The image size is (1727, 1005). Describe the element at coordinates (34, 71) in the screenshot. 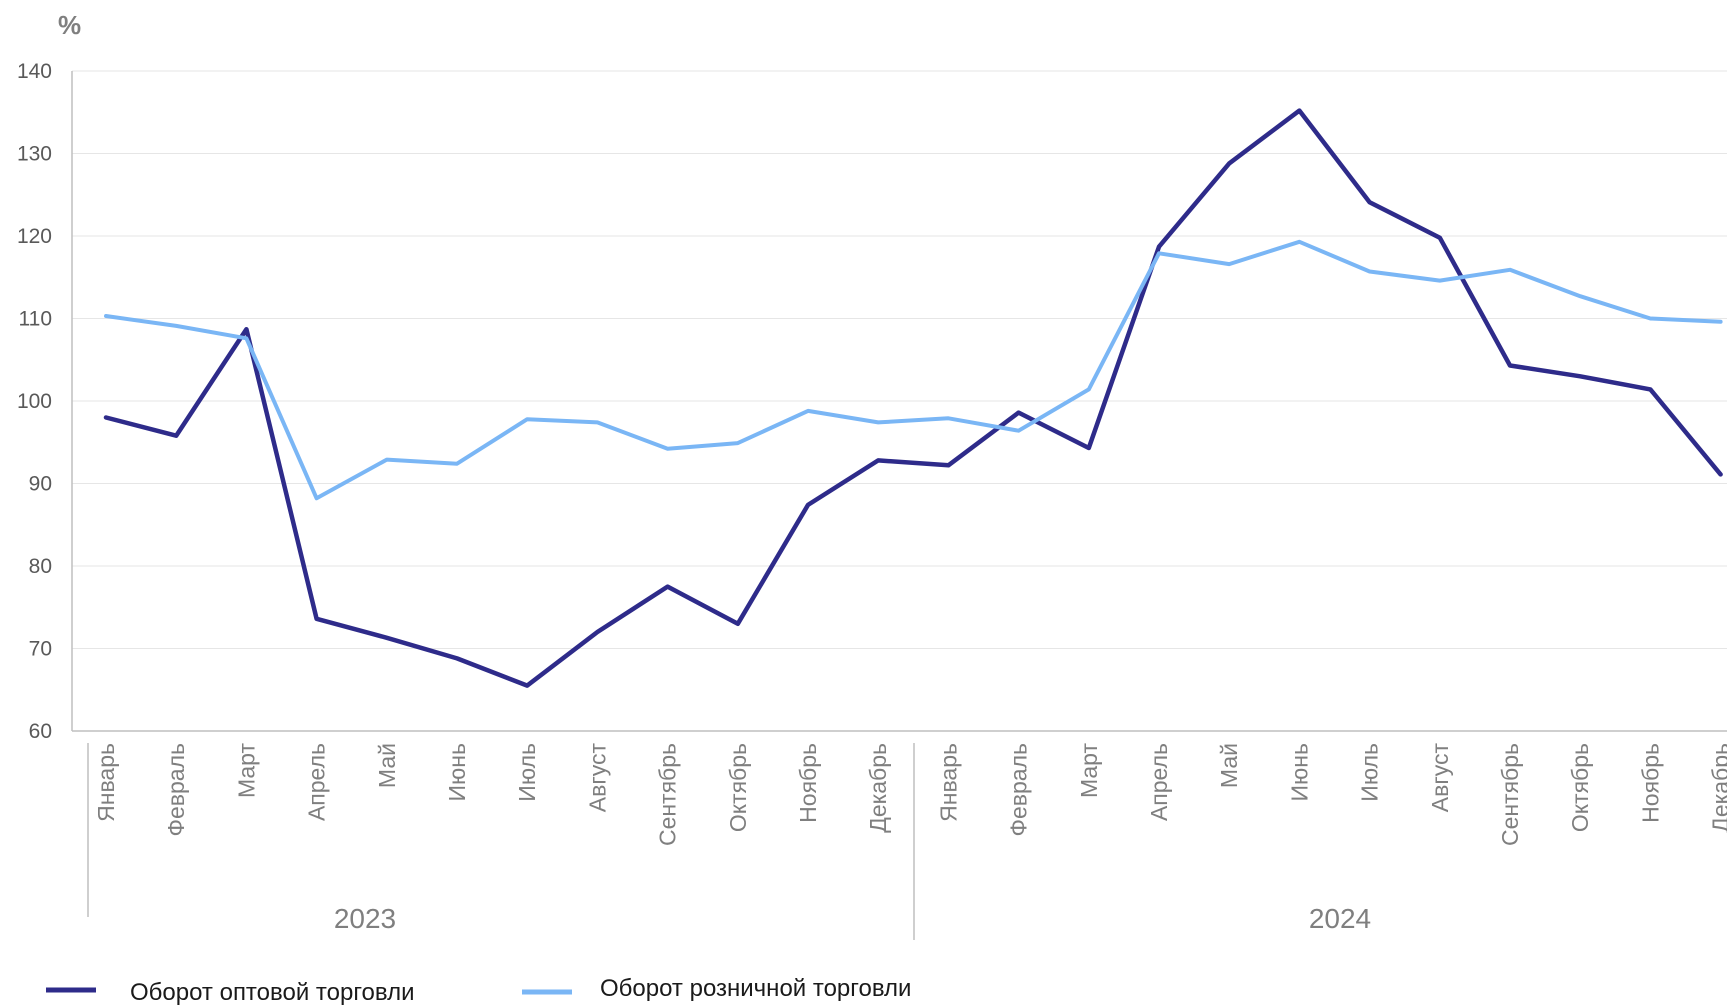

I see `y-tick-label: 140` at that location.